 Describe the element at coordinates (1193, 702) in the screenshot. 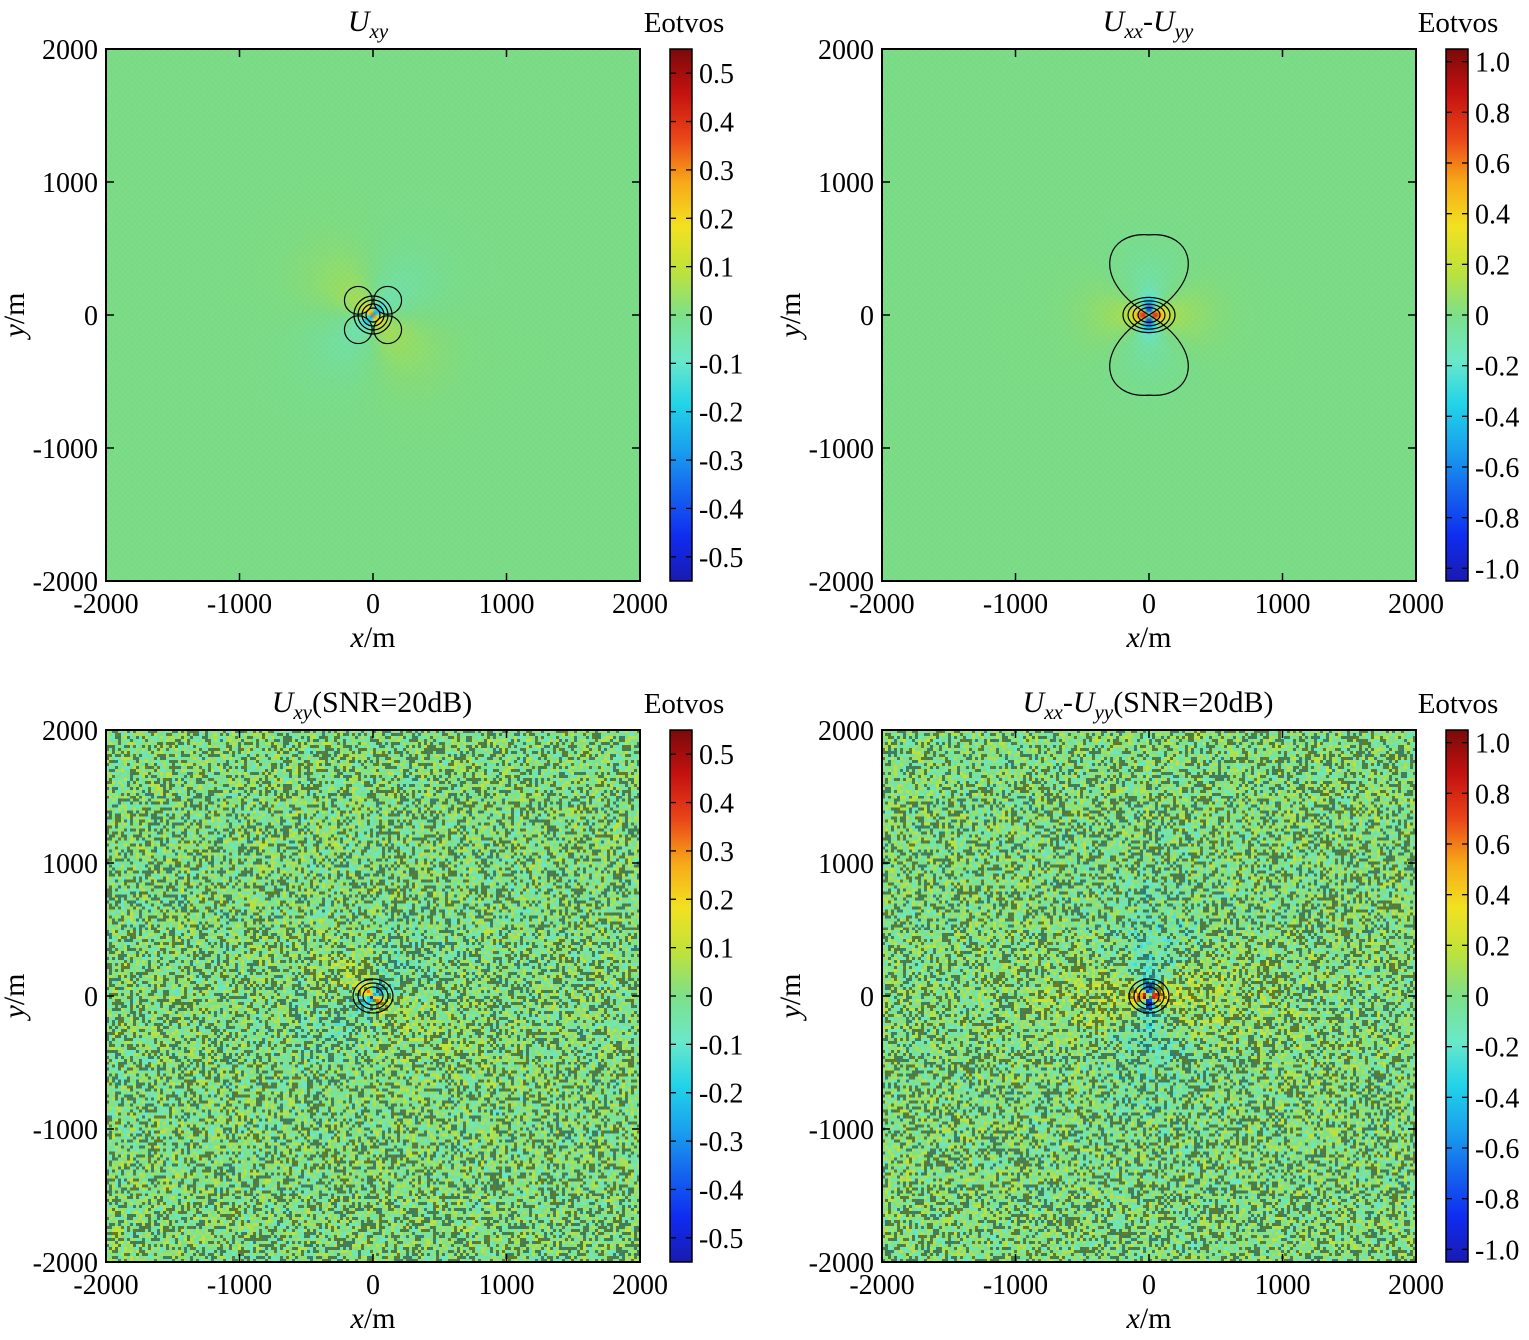

I see `title-tail: (SNR=20dB)` at that location.